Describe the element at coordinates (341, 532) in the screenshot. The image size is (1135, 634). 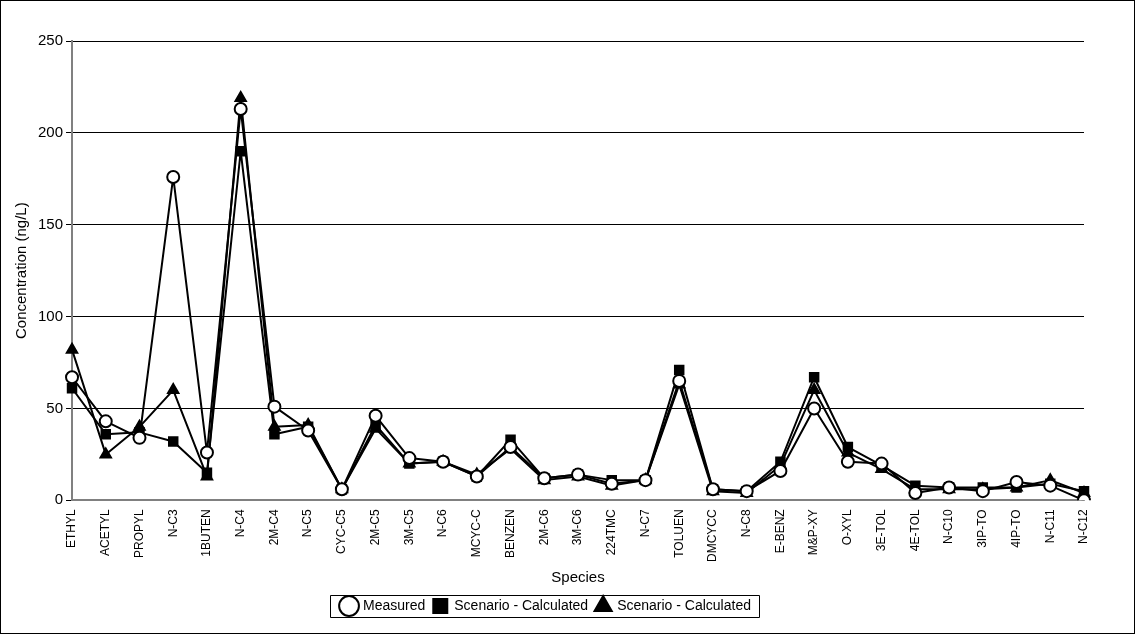
I see `x-tick-label: CYC-C5` at that location.